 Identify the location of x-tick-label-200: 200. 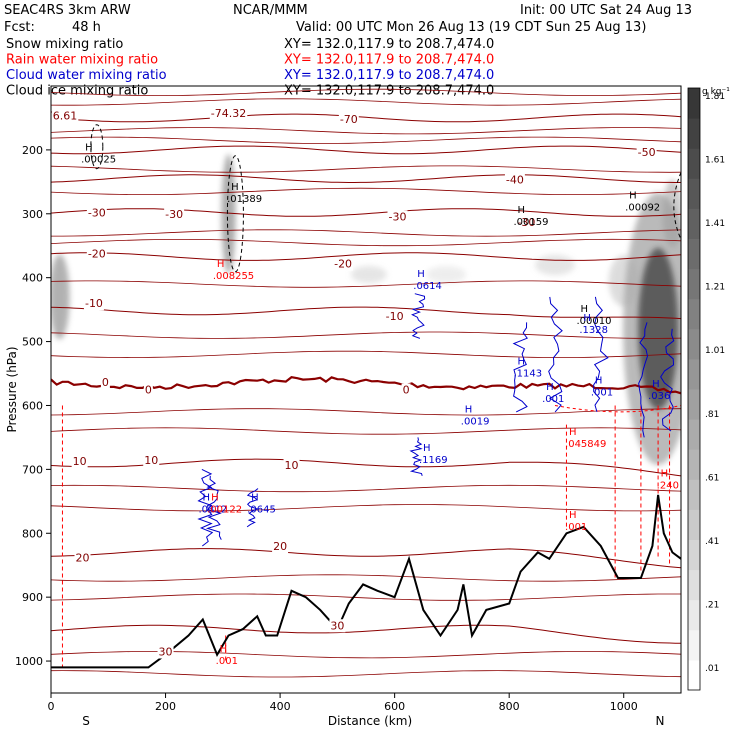
(165, 706).